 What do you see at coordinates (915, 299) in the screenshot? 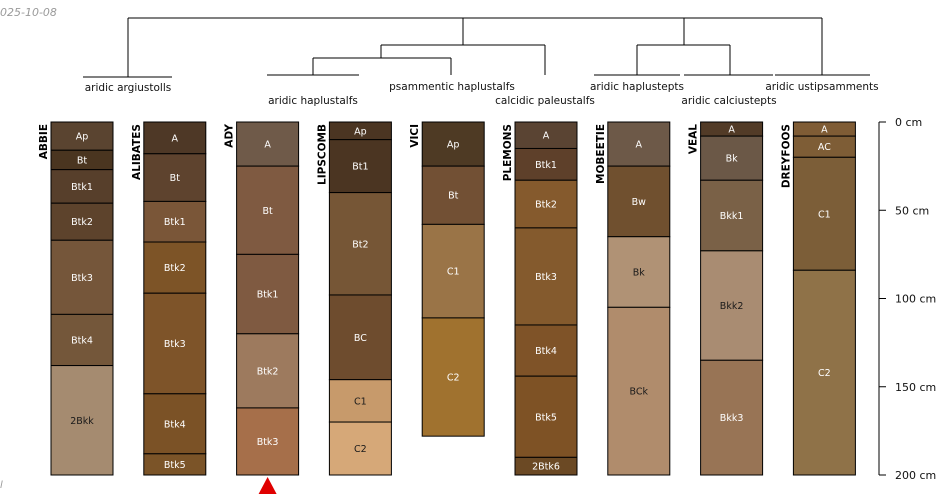
I see `tick-label: 100 cm` at bounding box center [915, 299].